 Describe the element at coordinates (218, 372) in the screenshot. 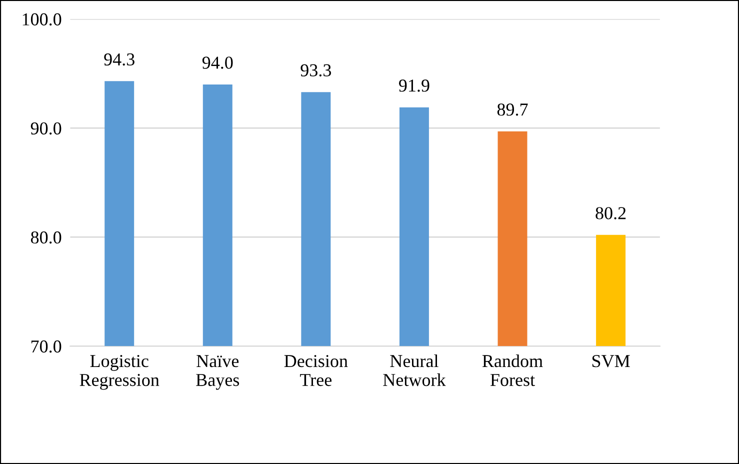

I see `x-tick-label: Naïve Bayes` at that location.